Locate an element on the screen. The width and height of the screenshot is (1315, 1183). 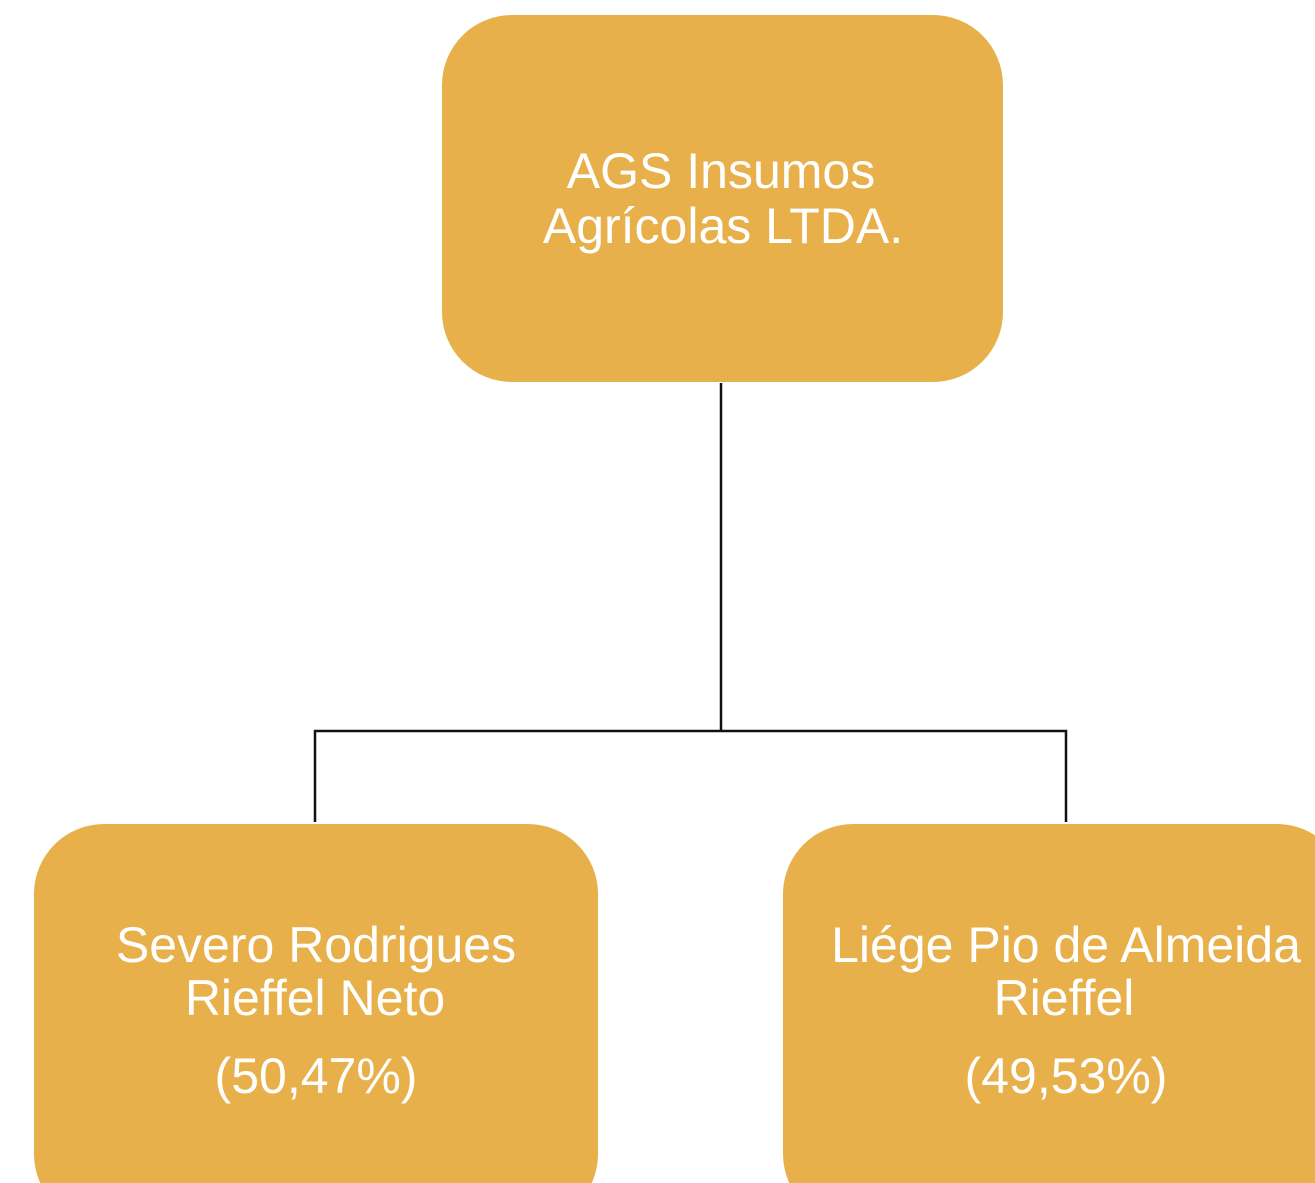
node-label: Rieffel Neto is located at coordinates (315, 998).